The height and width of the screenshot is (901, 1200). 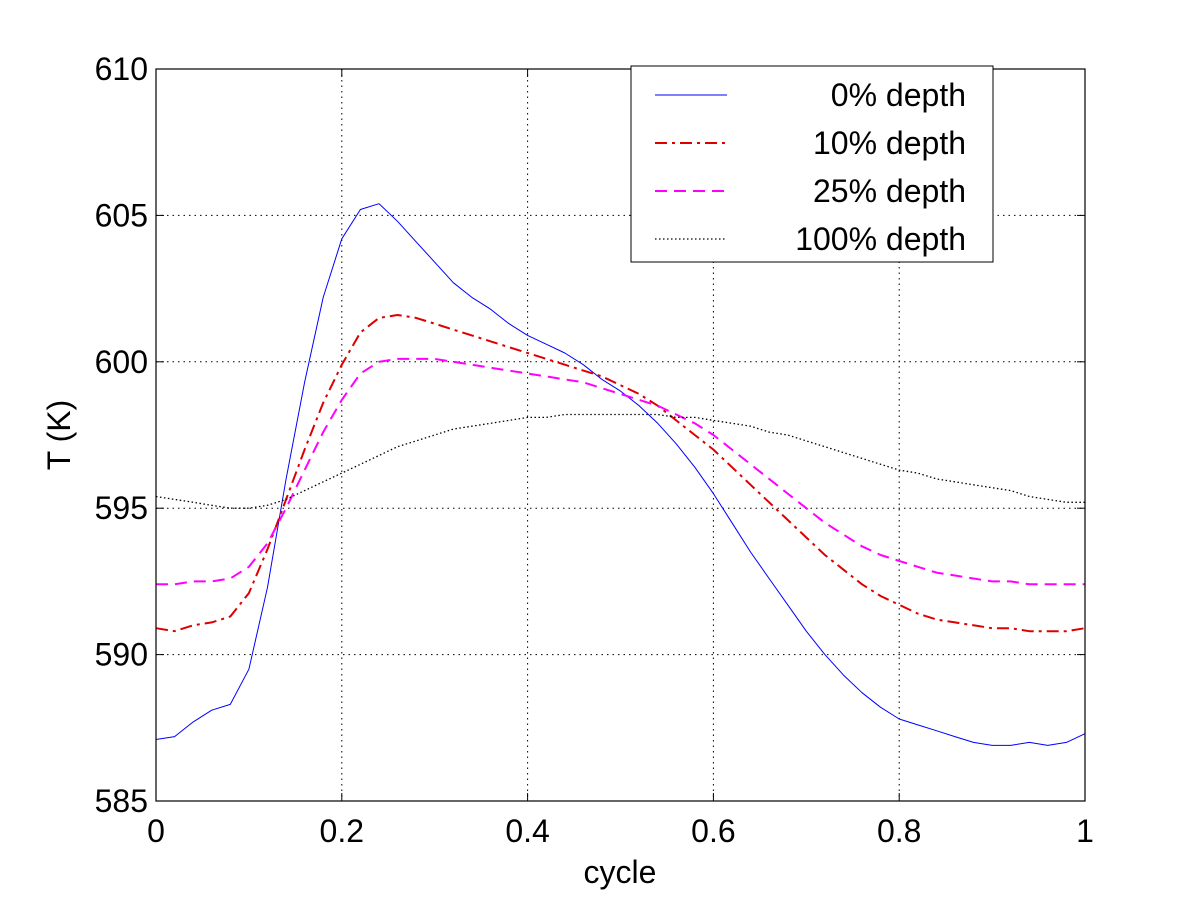 What do you see at coordinates (527, 831) in the screenshot?
I see `x-tick-label: 0.4` at bounding box center [527, 831].